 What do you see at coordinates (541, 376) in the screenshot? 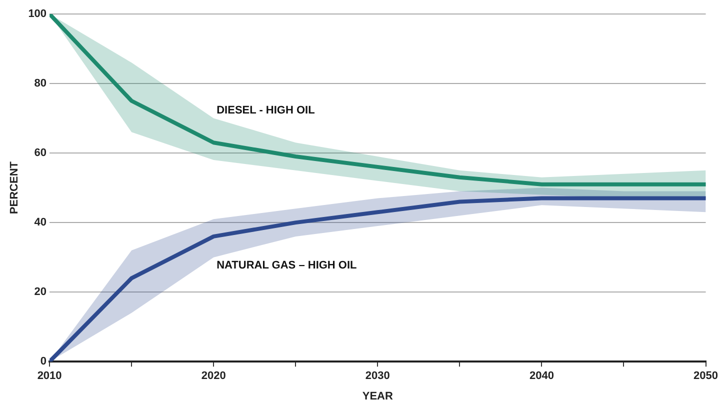
I see `x-tick-label: 2040` at bounding box center [541, 376].